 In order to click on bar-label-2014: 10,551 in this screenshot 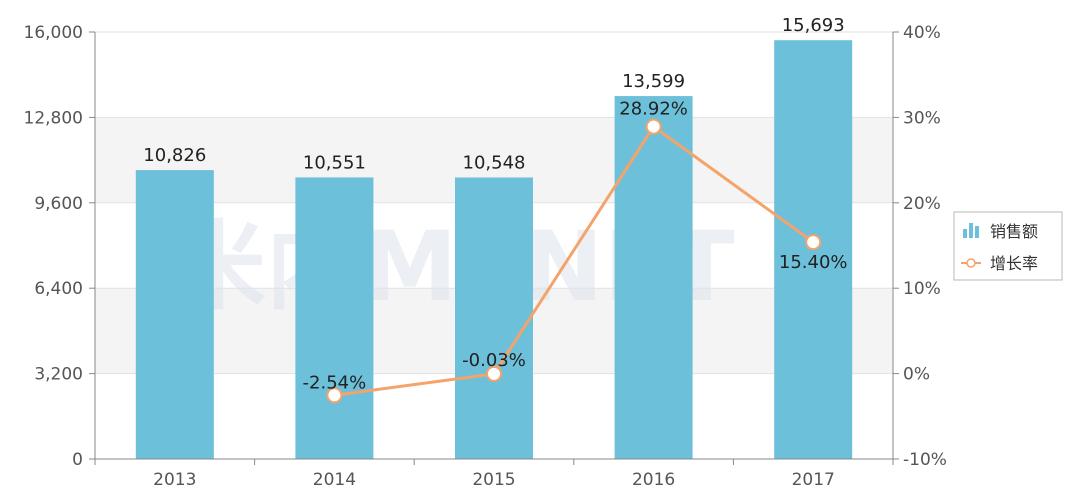, I will do `click(334, 162)`.